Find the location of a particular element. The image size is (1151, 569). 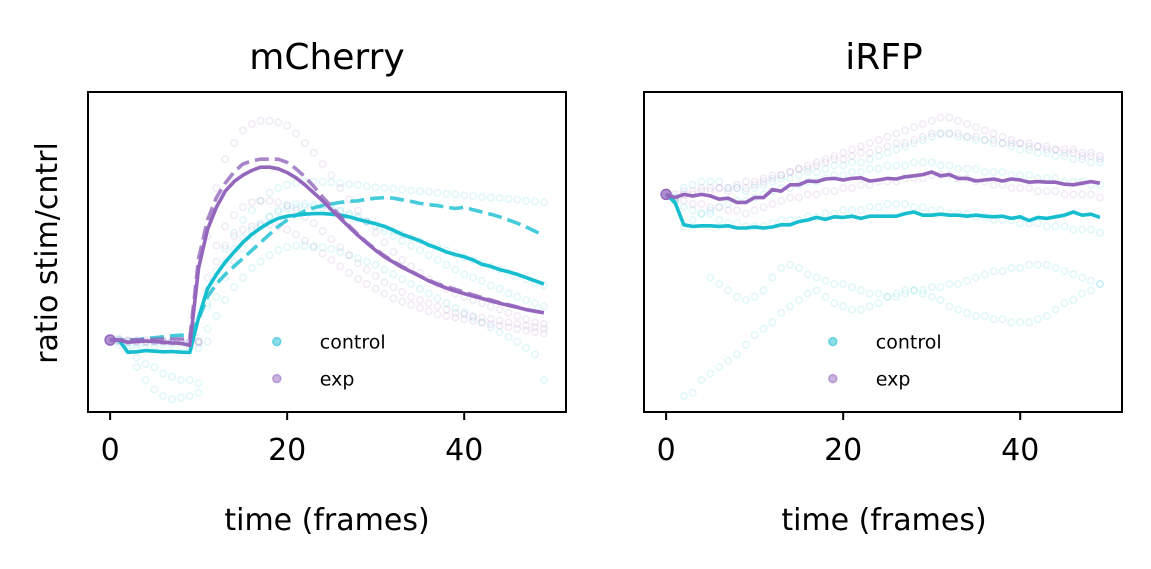

x-ticks: 0 20 40 is located at coordinates (292, 440).